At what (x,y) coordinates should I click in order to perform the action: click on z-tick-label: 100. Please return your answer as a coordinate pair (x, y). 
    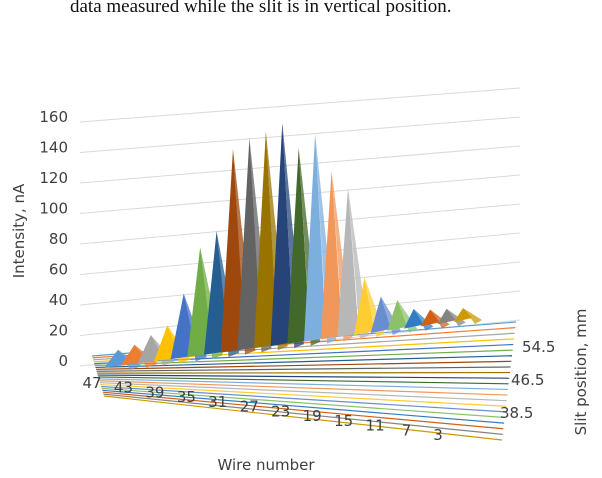
    Looking at the image, I should click on (53, 209).